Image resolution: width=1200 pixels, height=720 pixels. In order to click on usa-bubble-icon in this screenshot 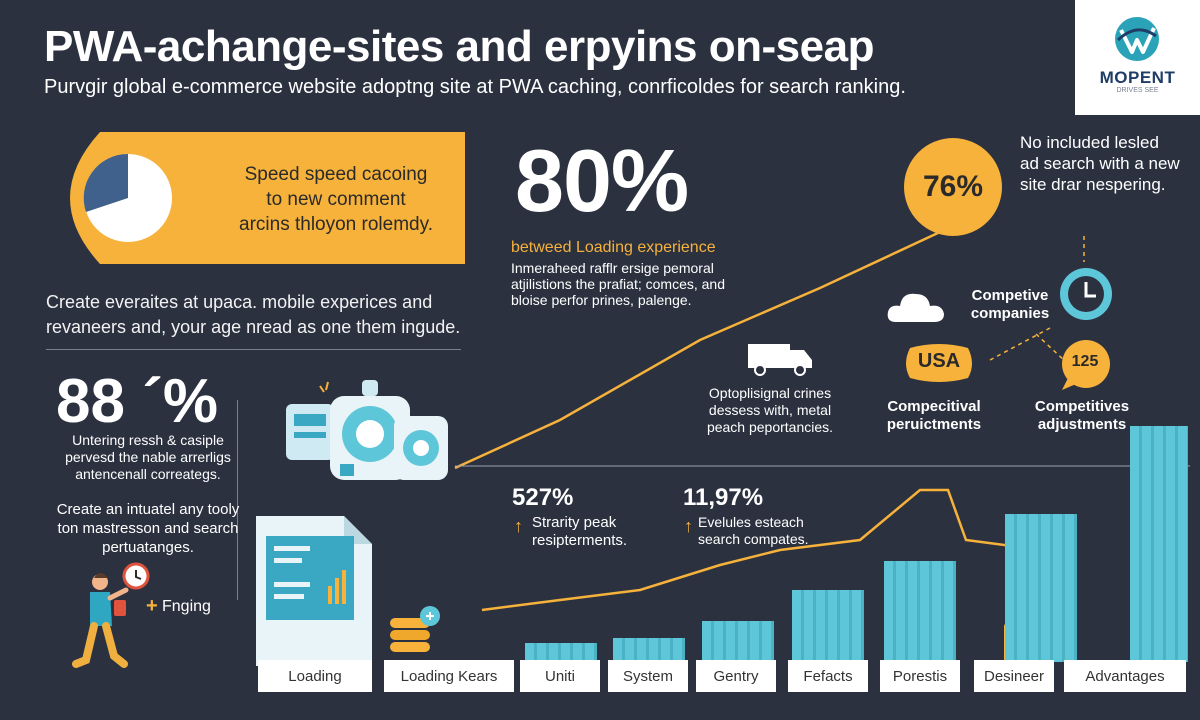, I will do `click(939, 363)`.